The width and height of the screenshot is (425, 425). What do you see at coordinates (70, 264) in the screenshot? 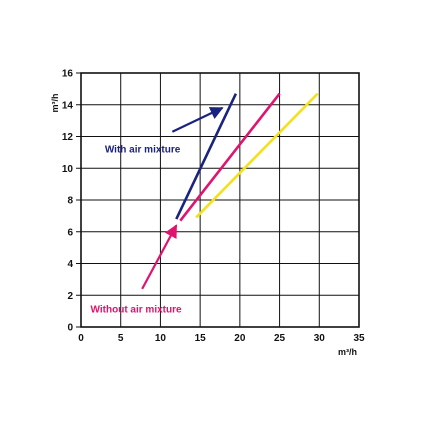
I see `y-tick-label: 4` at bounding box center [70, 264].